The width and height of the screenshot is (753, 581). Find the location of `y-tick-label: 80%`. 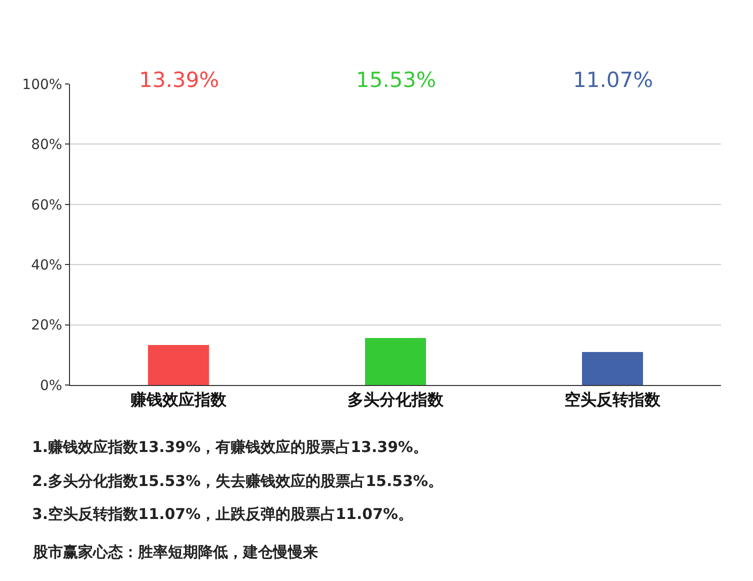

y-tick-label: 80% is located at coordinates (46, 145).